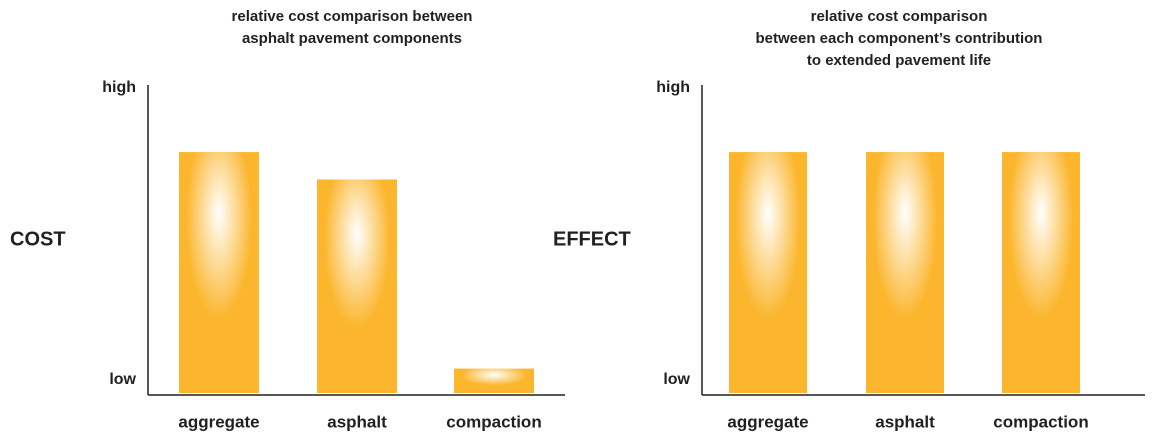  I want to click on chart-title: between each component’s contribution, so click(899, 38).